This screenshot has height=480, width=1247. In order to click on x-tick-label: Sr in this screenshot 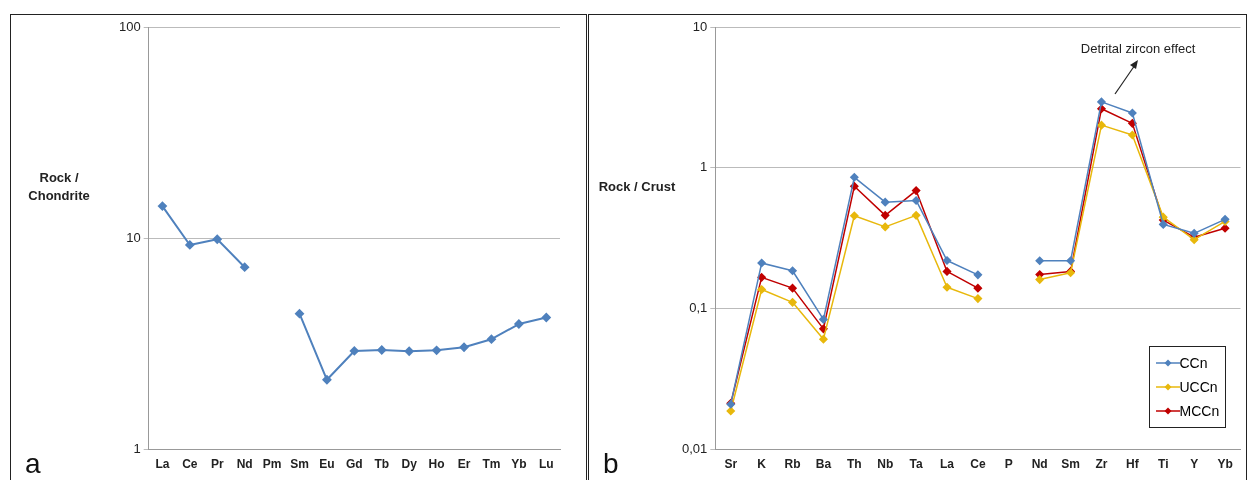, I will do `click(731, 464)`.